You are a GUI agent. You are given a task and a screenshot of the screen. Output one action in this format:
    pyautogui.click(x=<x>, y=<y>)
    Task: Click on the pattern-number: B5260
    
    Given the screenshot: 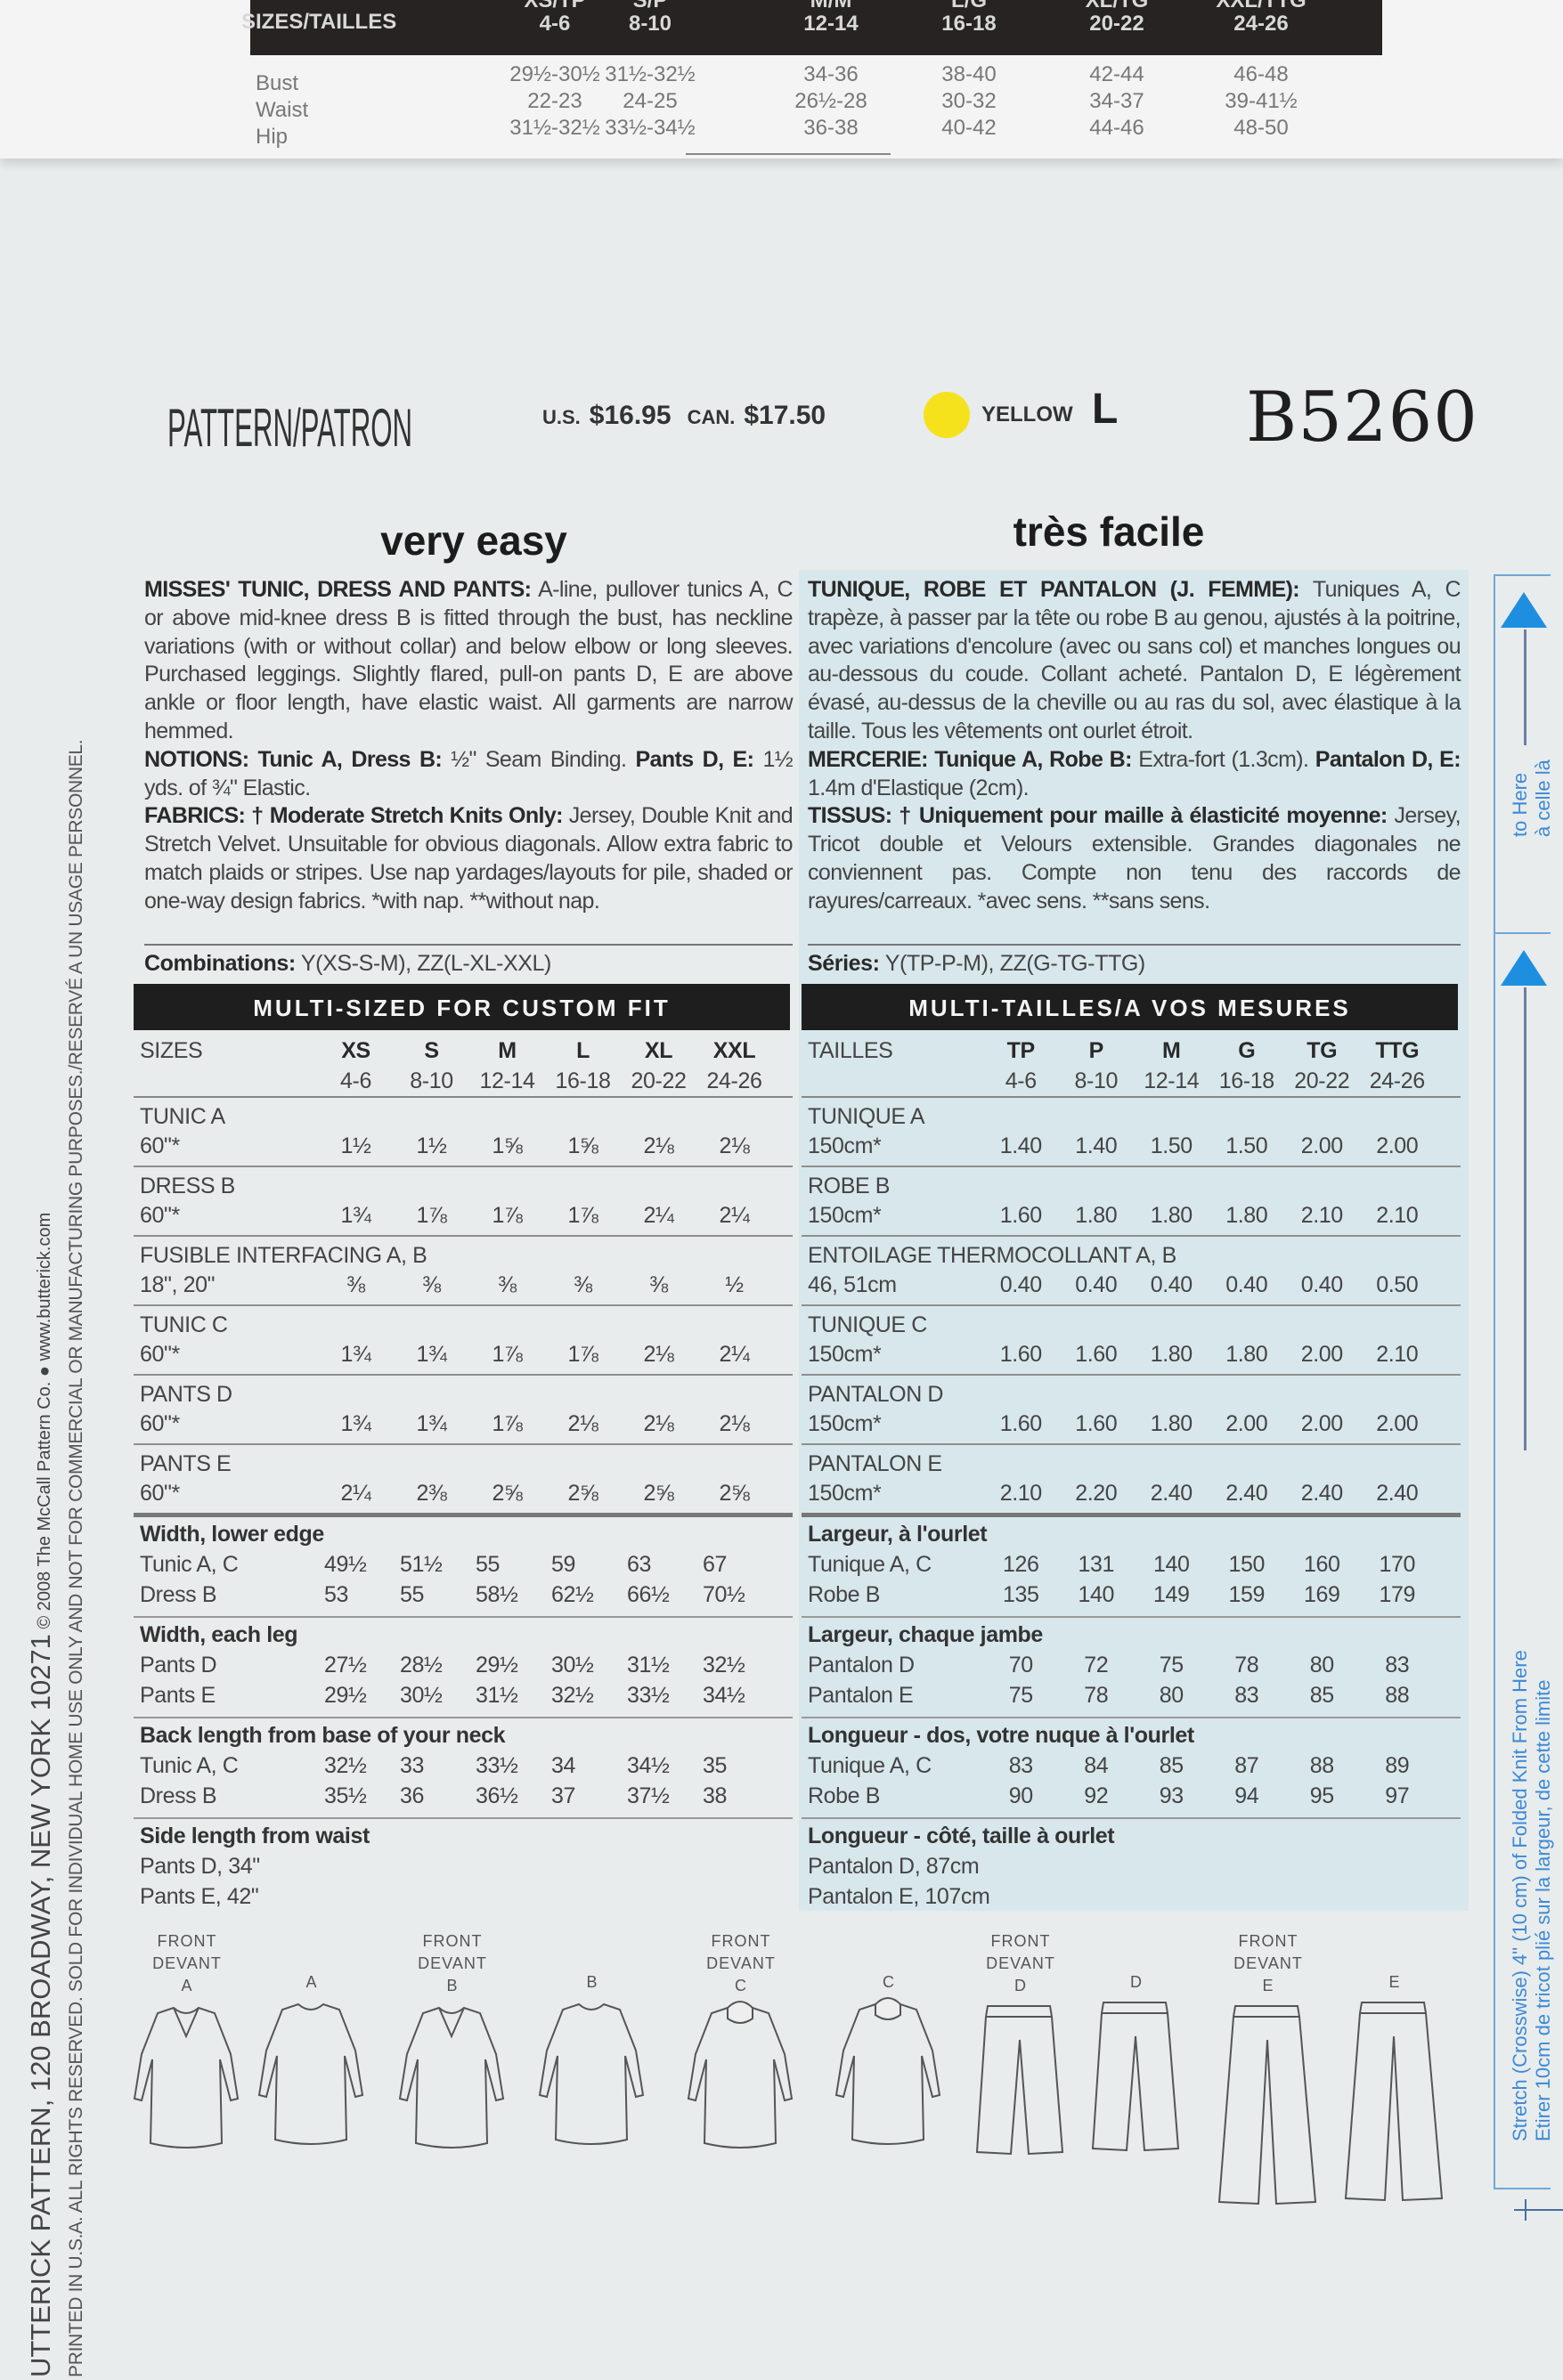 What is the action you would take?
    pyautogui.click(x=1362, y=418)
    